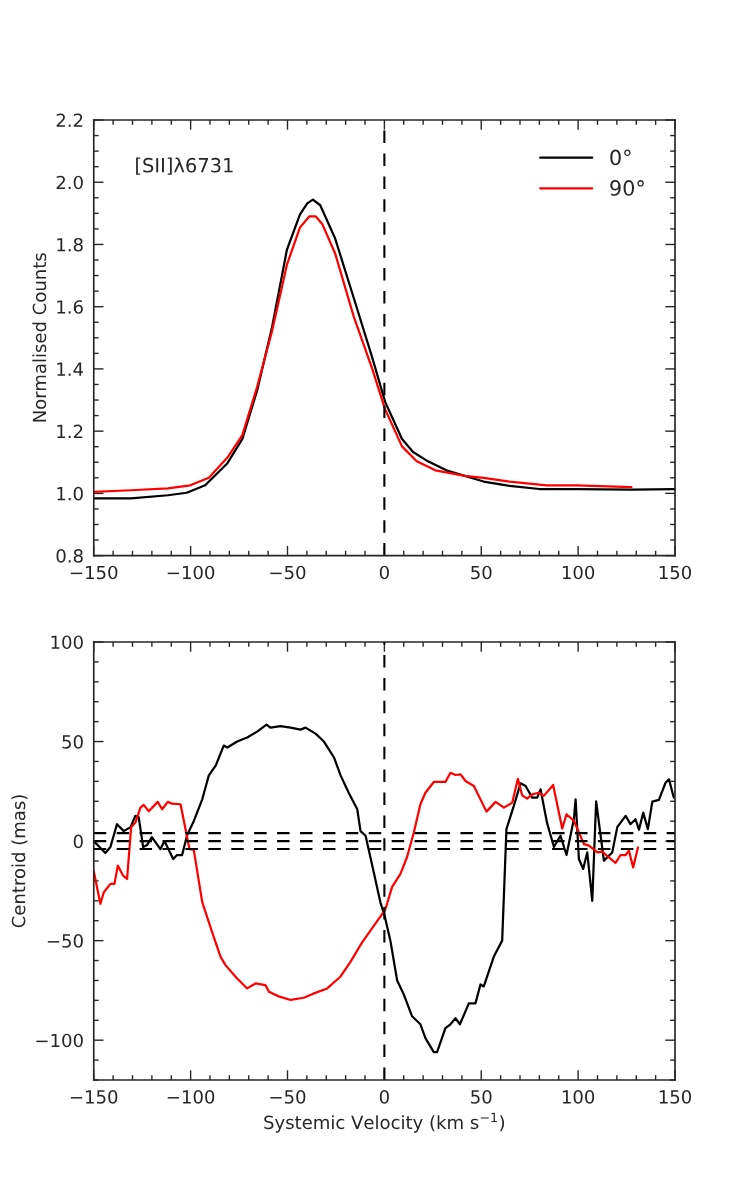  Describe the element at coordinates (627, 188) in the screenshot. I see `legend-label: 90°` at that location.